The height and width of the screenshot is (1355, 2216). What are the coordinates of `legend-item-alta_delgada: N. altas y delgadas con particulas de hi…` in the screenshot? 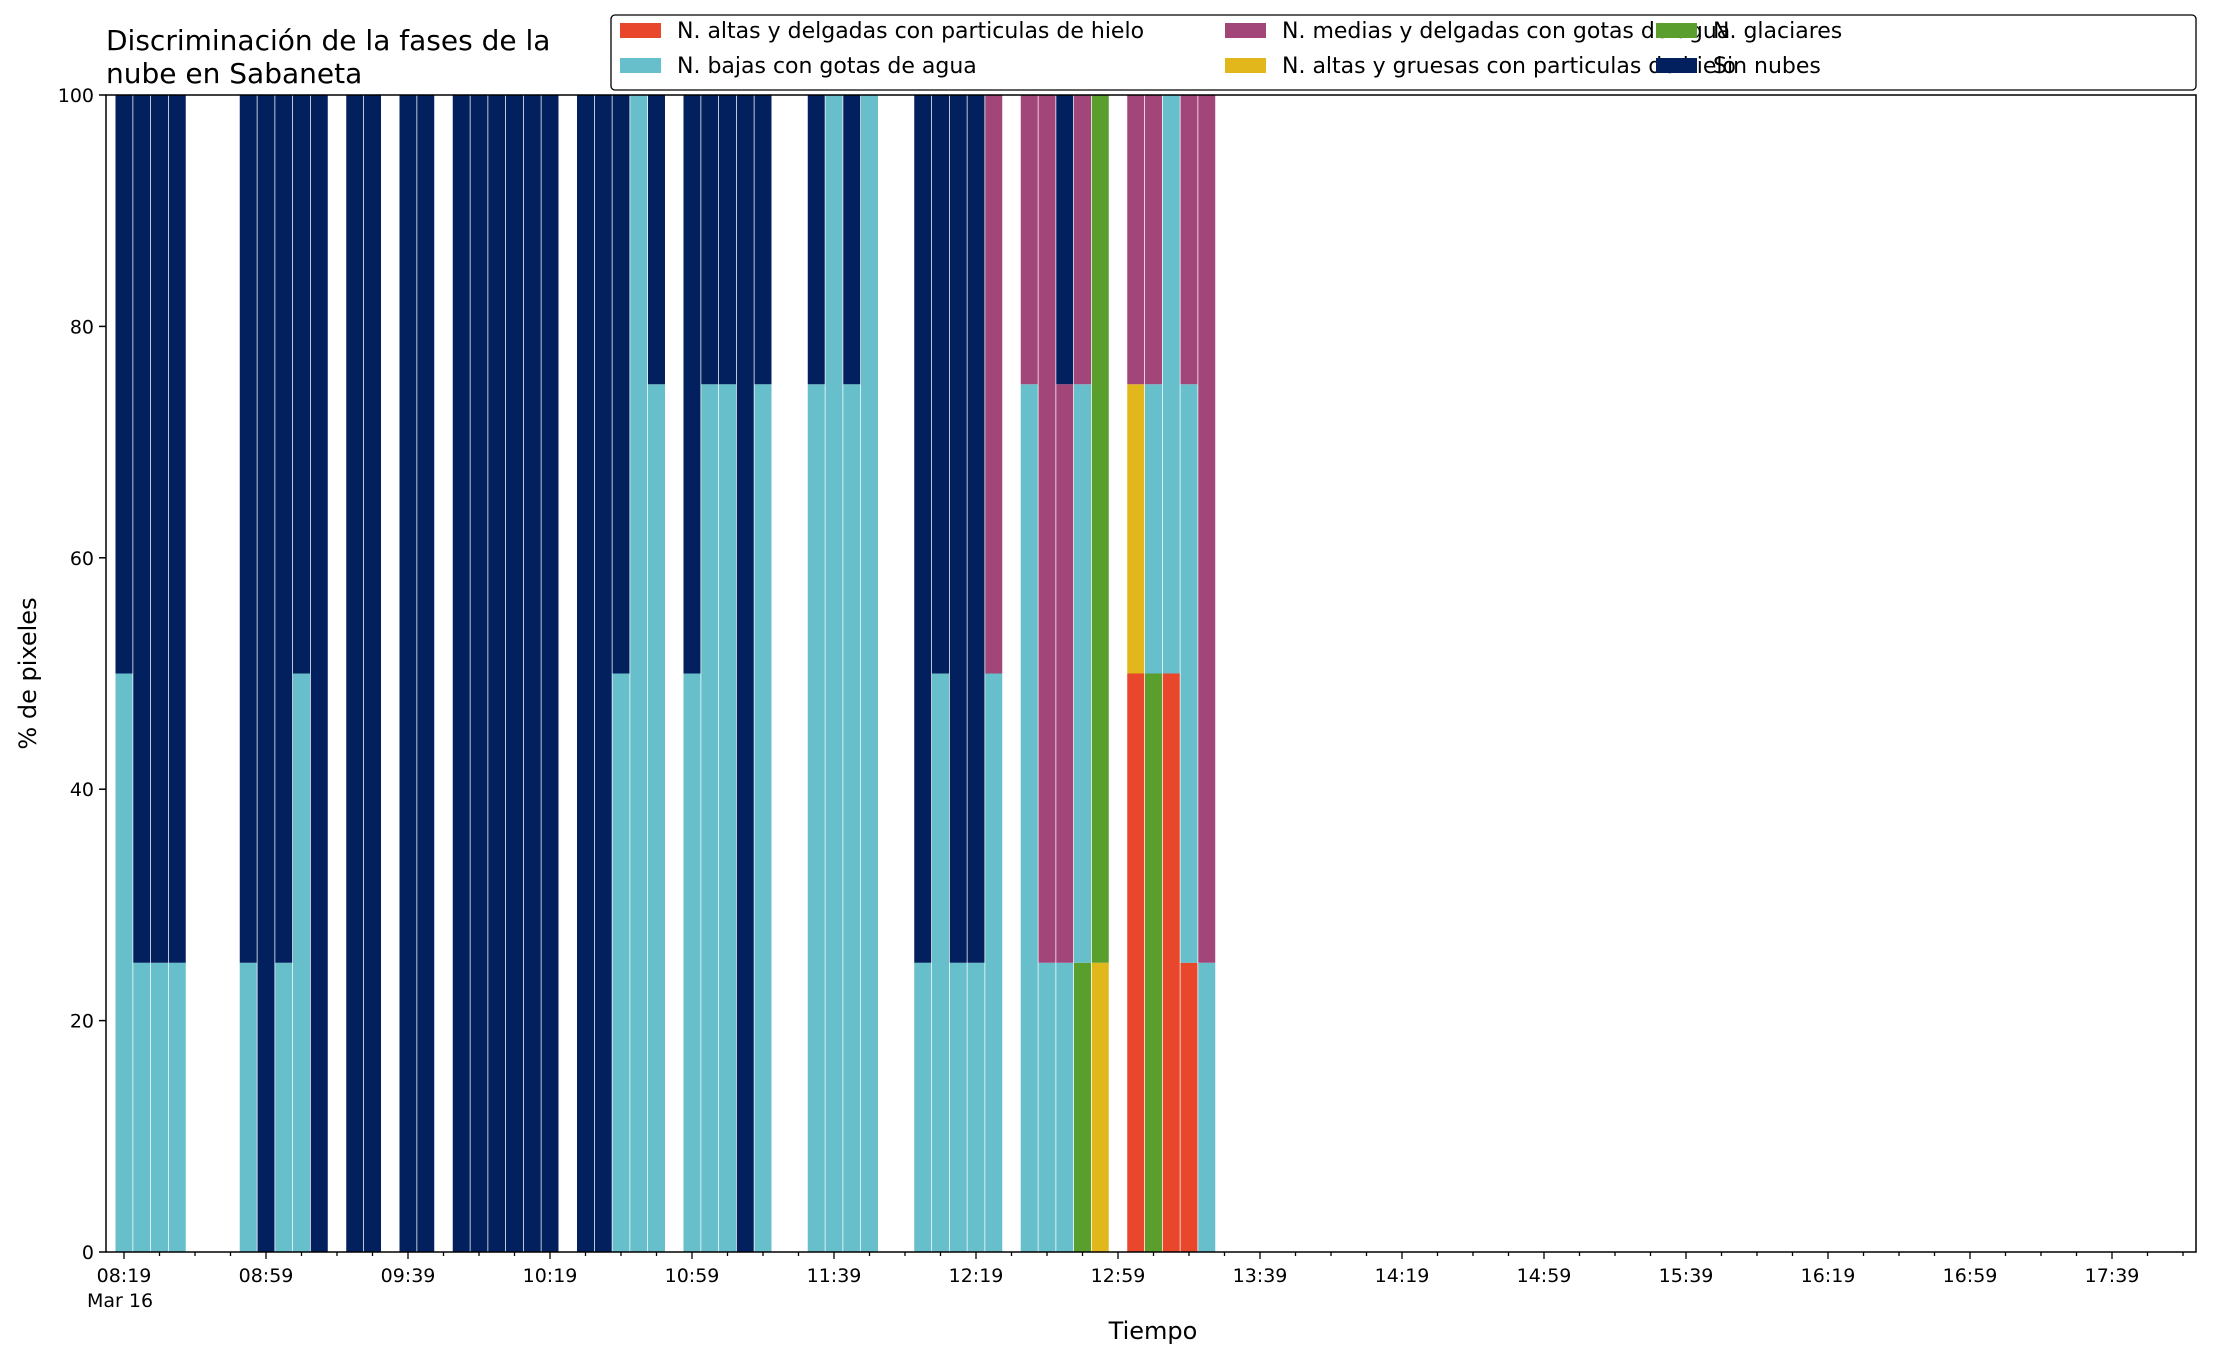 It's located at (882, 31).